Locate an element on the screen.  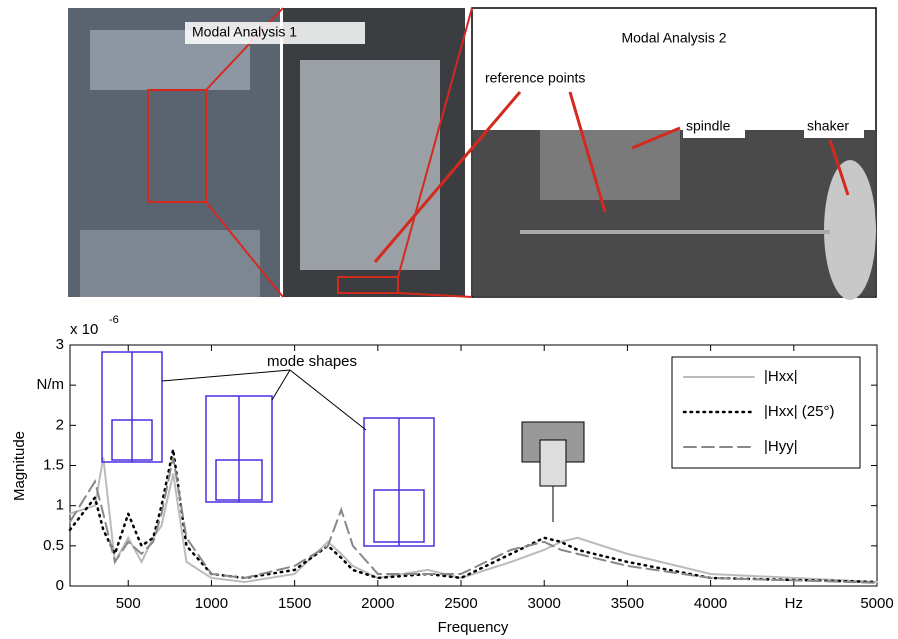
photo-label: reference points is located at coordinates (535, 78).